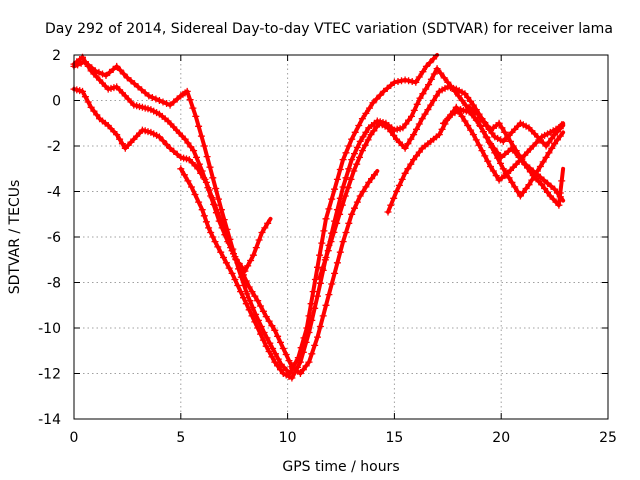  What do you see at coordinates (54, 147) in the screenshot?
I see `y-tick-label: -2` at bounding box center [54, 147].